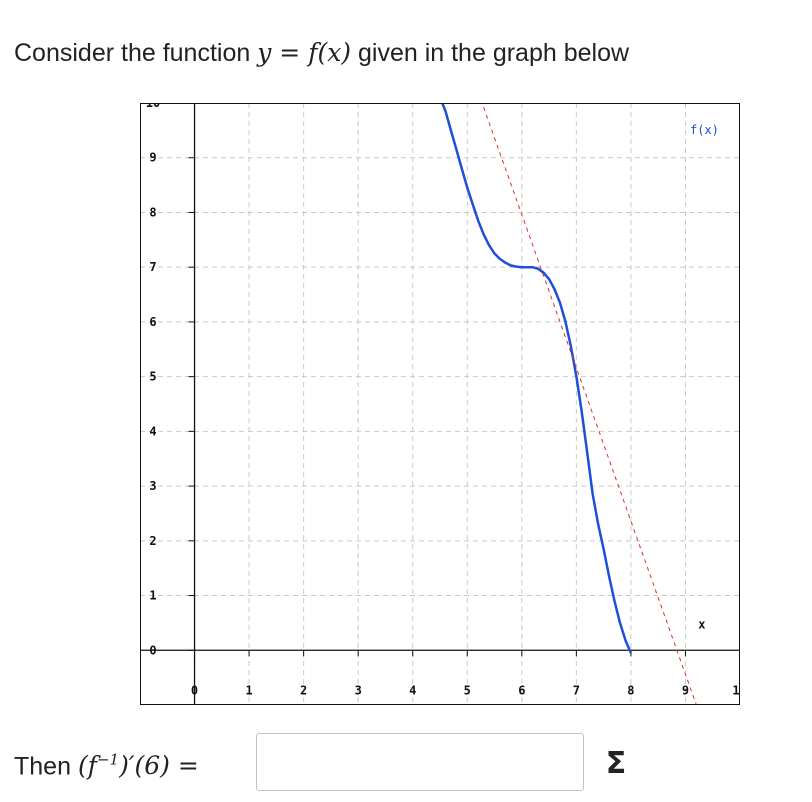 This screenshot has height=802, width=812. Describe the element at coordinates (467, 690) in the screenshot. I see `x-tick-label: 5` at that location.